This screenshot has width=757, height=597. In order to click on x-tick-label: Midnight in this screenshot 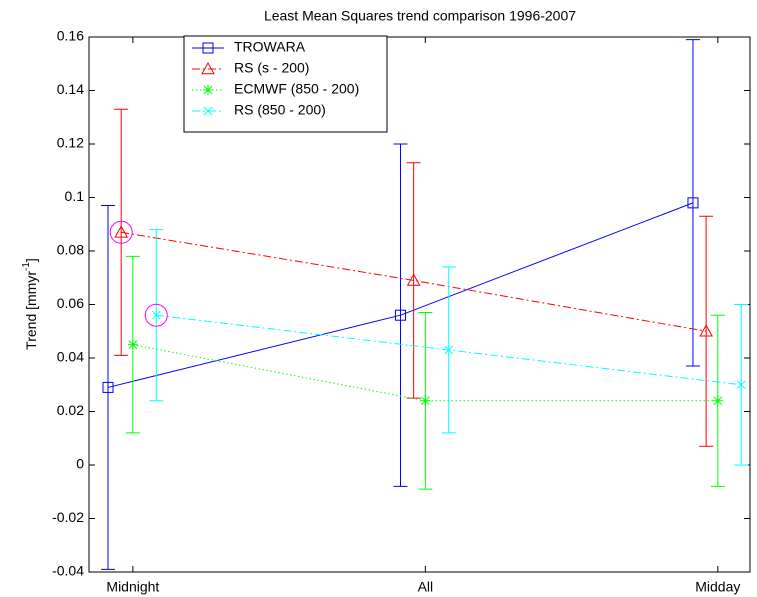, I will do `click(132, 587)`.